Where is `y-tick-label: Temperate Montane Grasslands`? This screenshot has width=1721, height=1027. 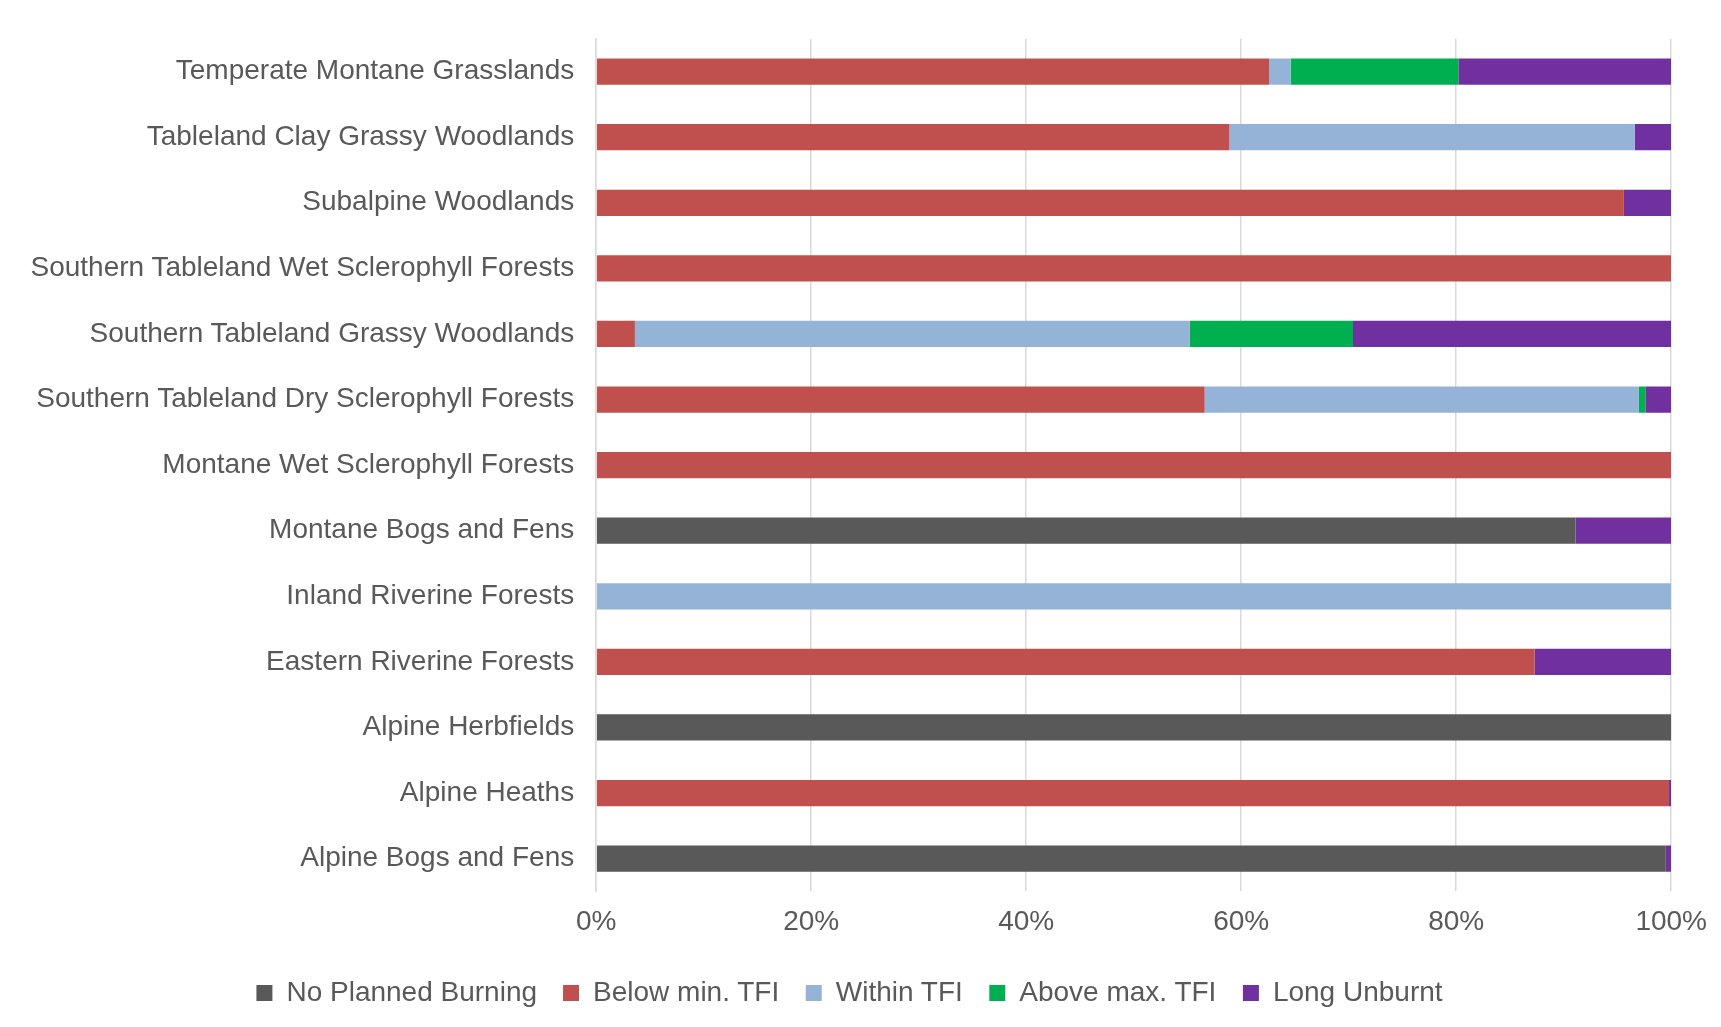 y-tick-label: Temperate Montane Grasslands is located at coordinates (375, 70).